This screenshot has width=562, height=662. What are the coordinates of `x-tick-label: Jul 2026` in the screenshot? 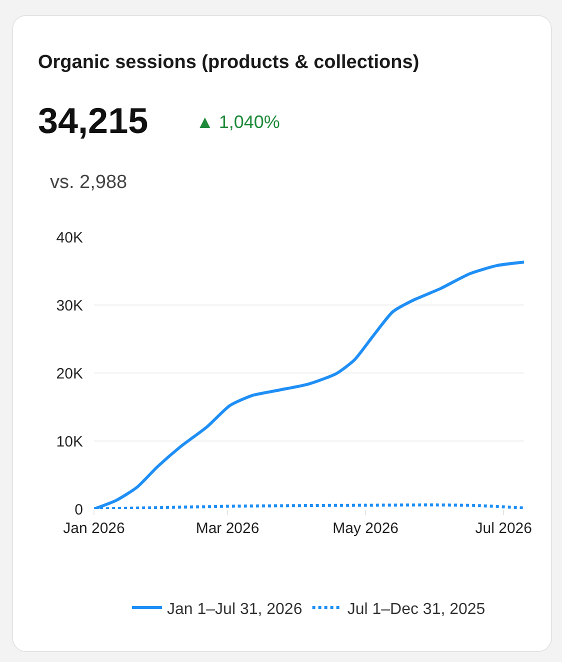 It's located at (503, 528).